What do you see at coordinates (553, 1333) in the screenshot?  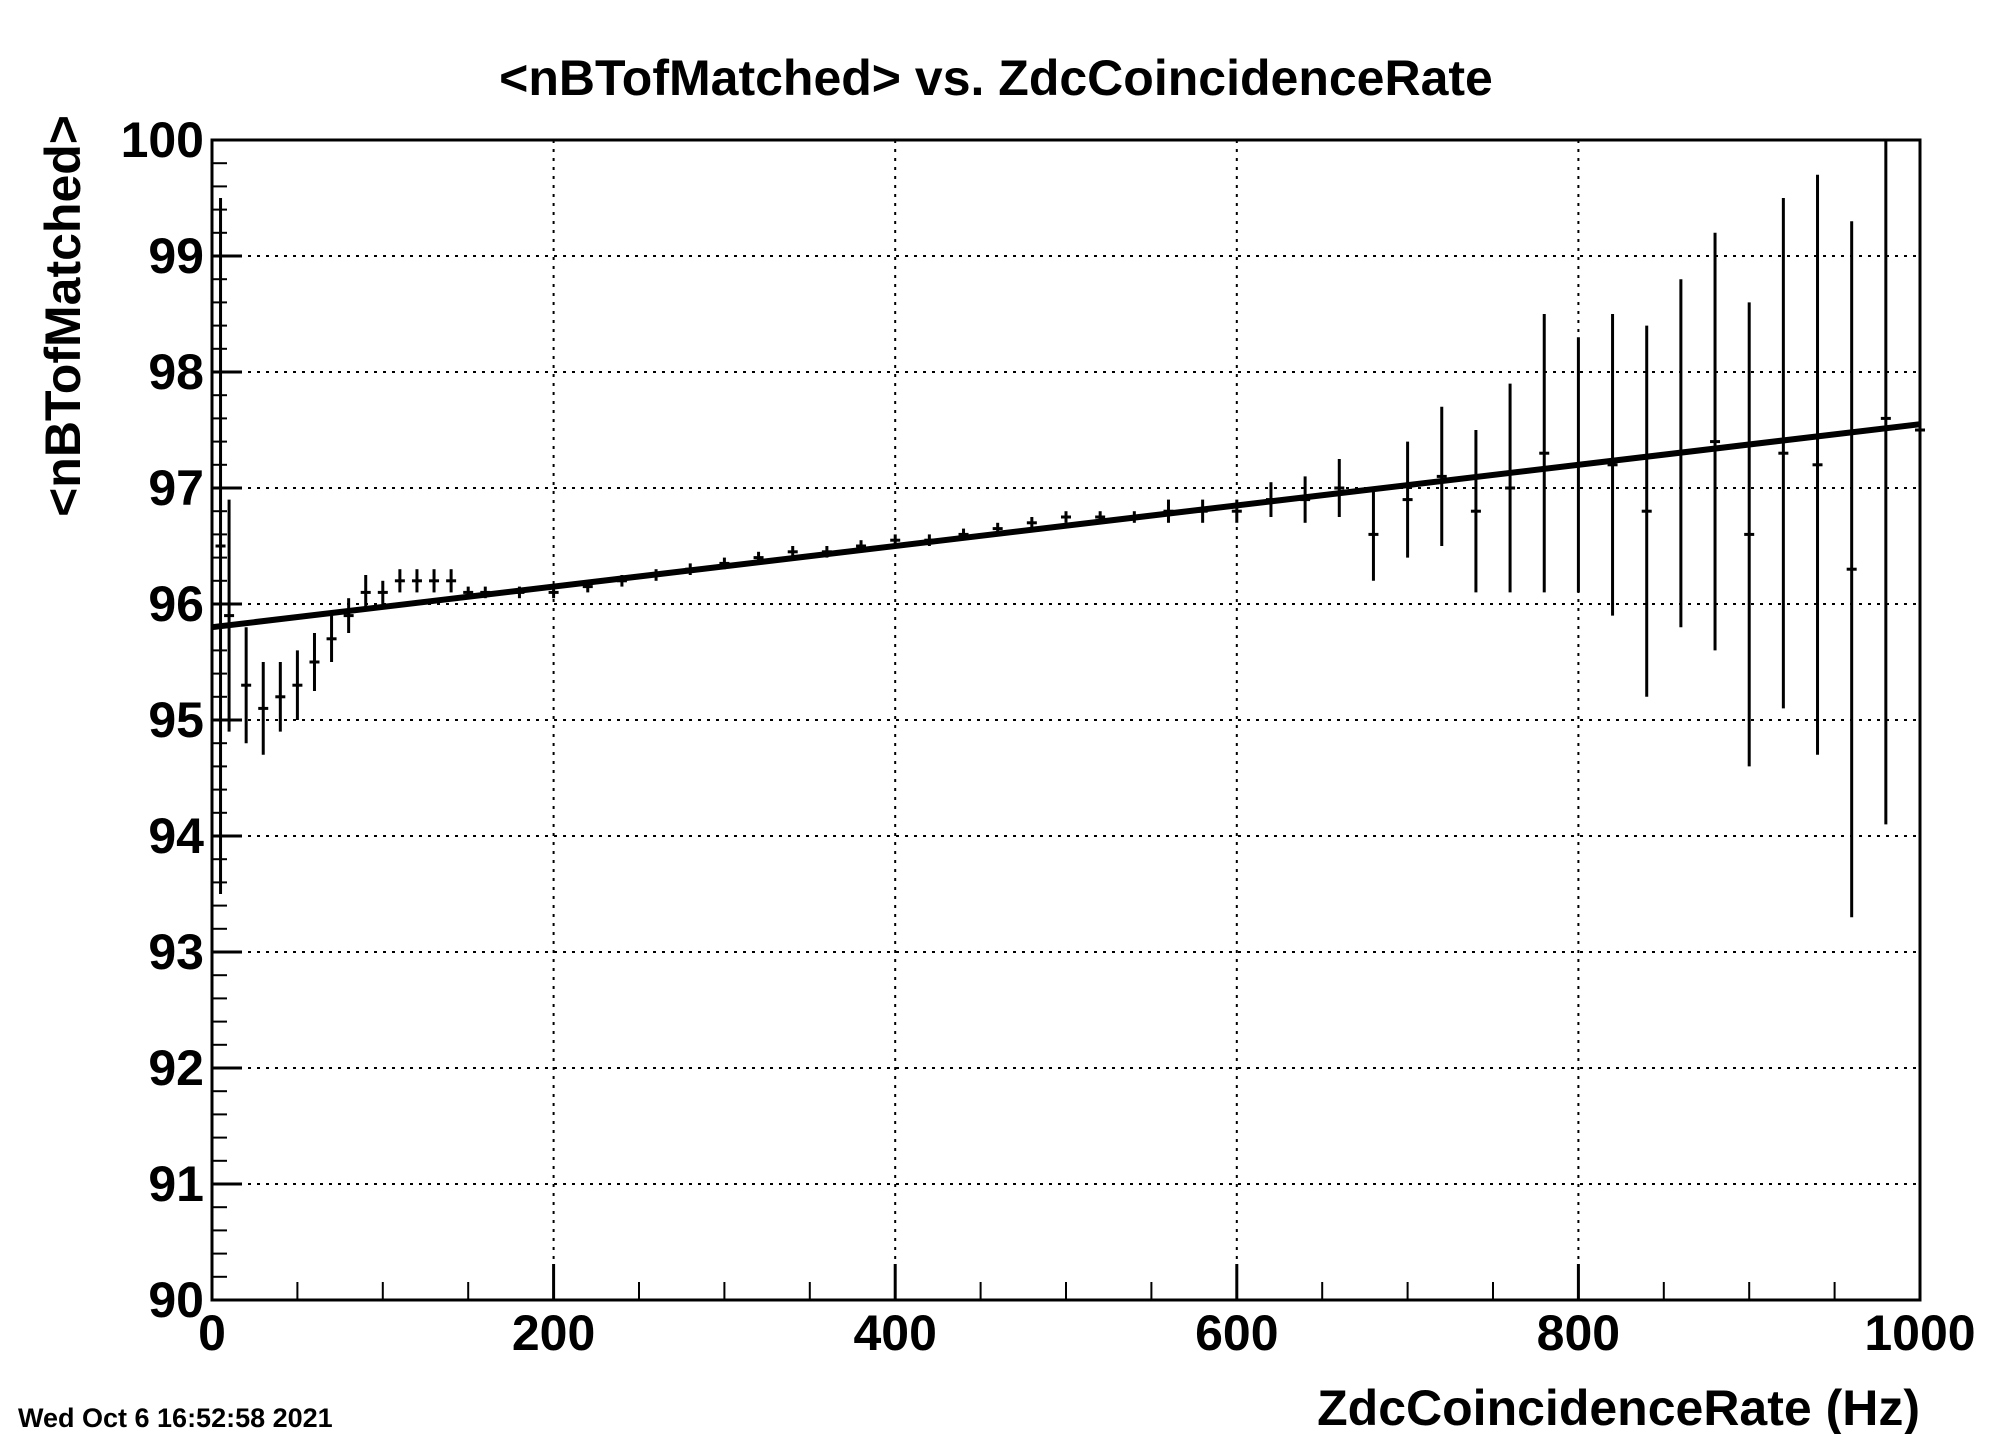 I see `x-tick-label: 200` at bounding box center [553, 1333].